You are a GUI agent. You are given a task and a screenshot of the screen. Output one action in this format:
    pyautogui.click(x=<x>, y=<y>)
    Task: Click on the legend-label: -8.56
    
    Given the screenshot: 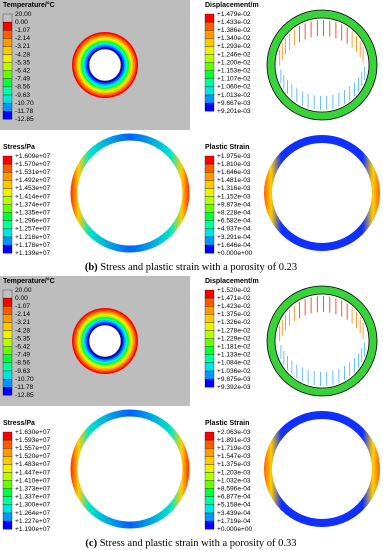 What is the action you would take?
    pyautogui.click(x=22, y=87)
    